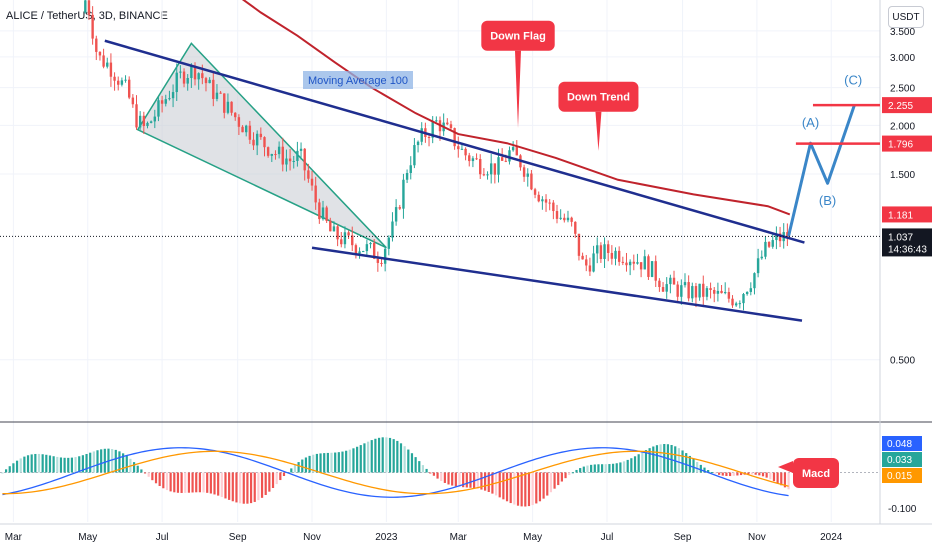  What do you see at coordinates (87, 16) in the screenshot?
I see `symbol-title: ALICE / TetherUS, 3D, BINANCE` at bounding box center [87, 16].